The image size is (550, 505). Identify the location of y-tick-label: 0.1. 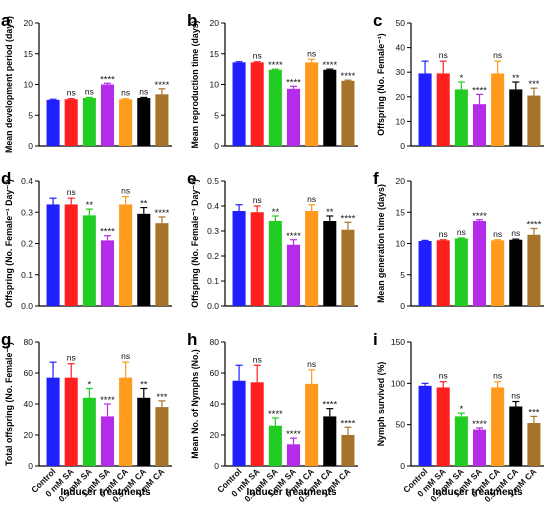
(27, 275).